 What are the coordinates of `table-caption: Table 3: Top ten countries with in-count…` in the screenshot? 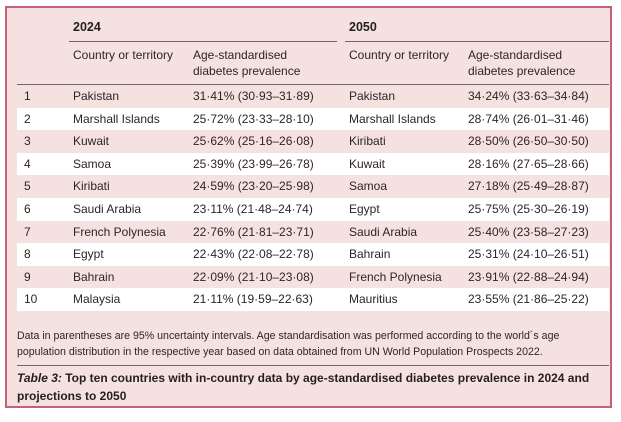 It's located at (313, 387).